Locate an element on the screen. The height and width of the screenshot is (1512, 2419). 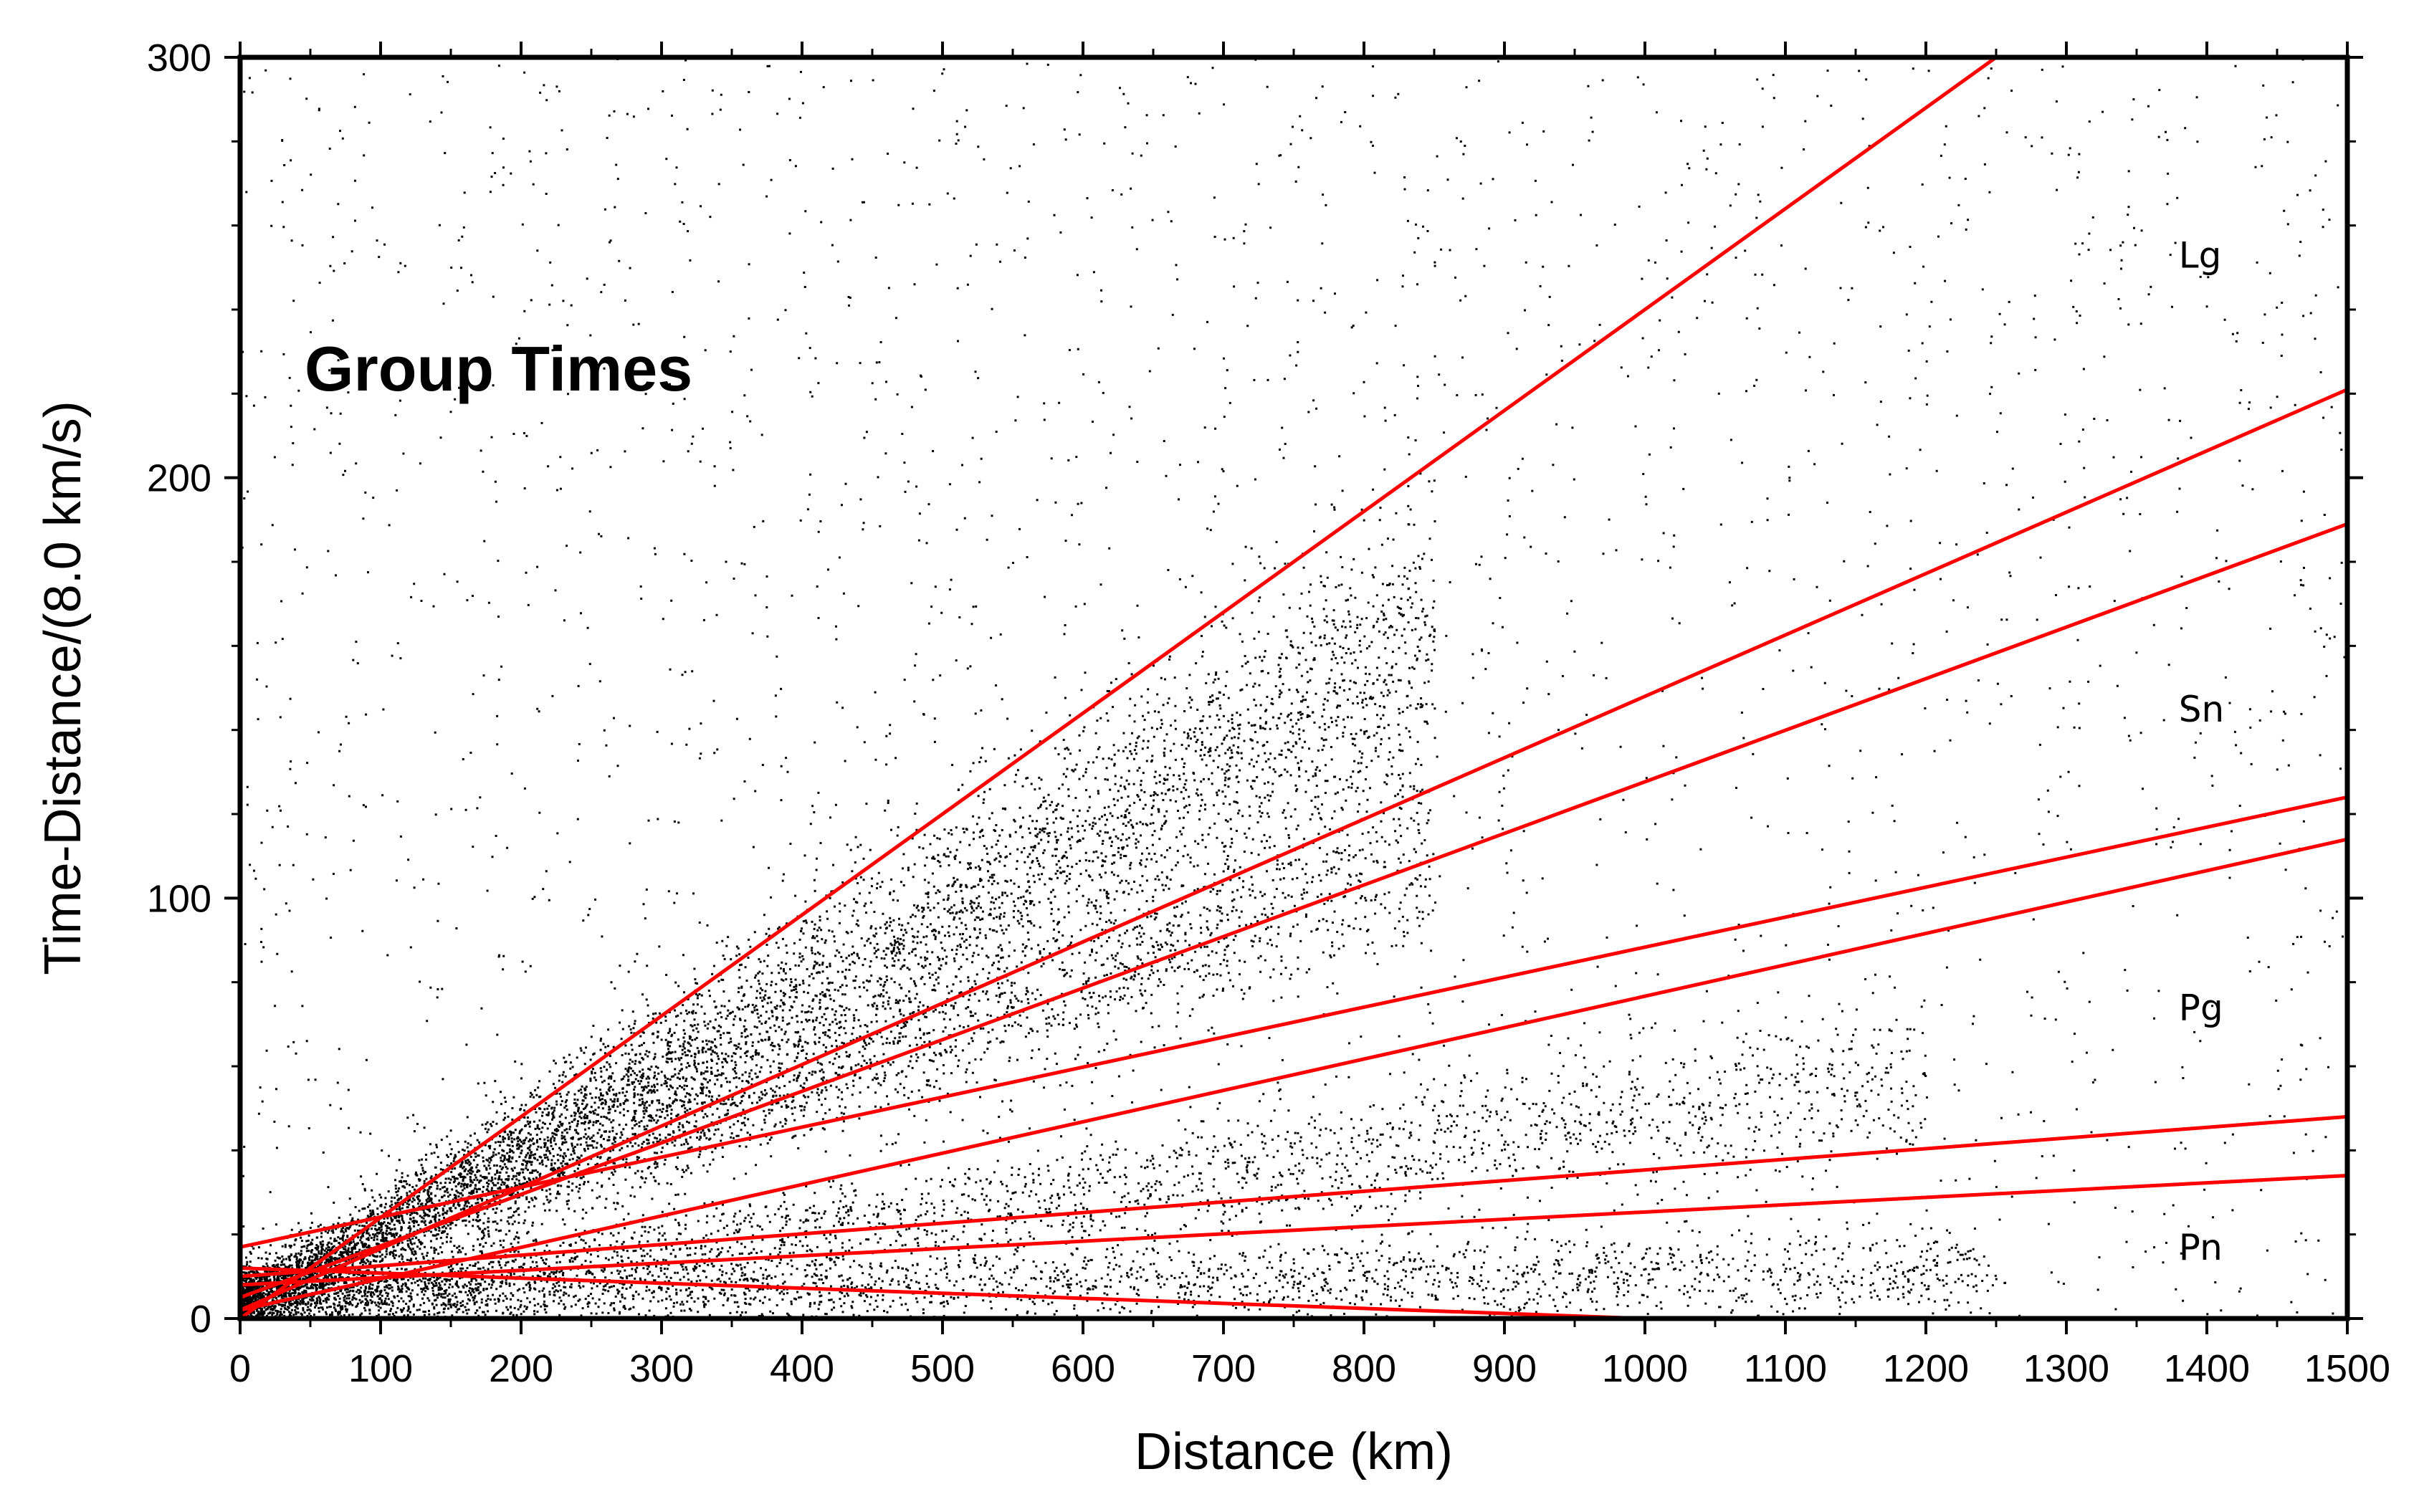
x-tick-label: 400 is located at coordinates (802, 1368).